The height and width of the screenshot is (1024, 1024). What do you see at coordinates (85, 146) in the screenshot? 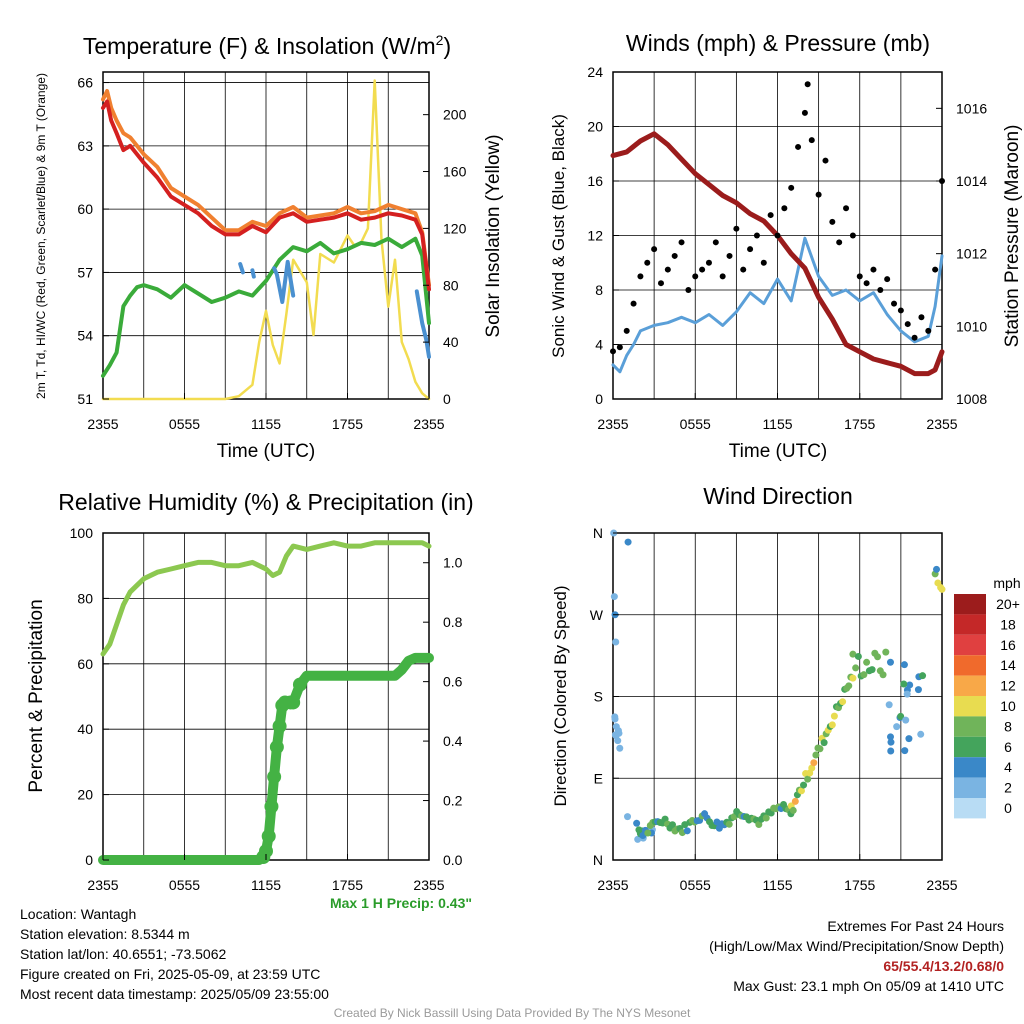
I see `y-tick-label-left: 63` at bounding box center [85, 146].